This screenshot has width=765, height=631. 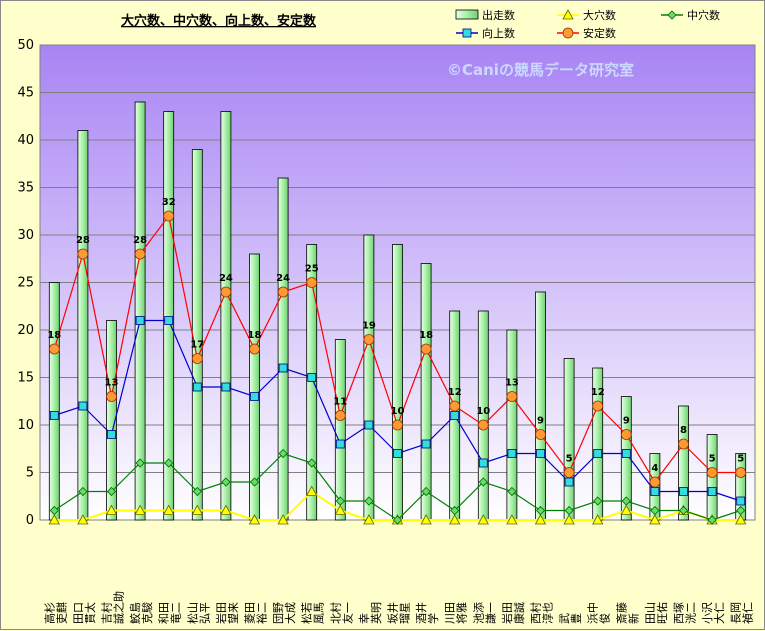 What do you see at coordinates (25, 188) in the screenshot?
I see `y-tick-label: 35` at bounding box center [25, 188].